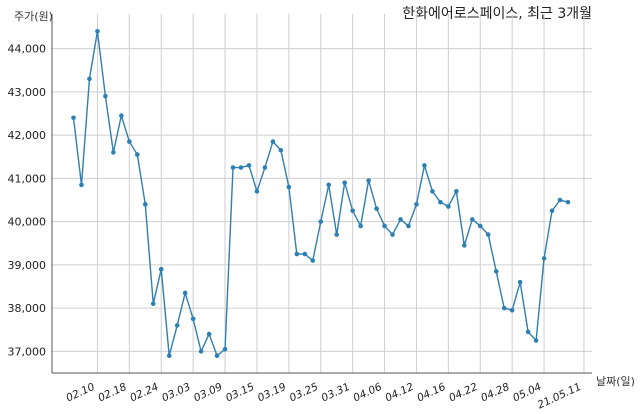 Image resolution: width=640 pixels, height=414 pixels. What do you see at coordinates (559, 396) in the screenshot?
I see `x-tick-label: 21.05.11` at bounding box center [559, 396].